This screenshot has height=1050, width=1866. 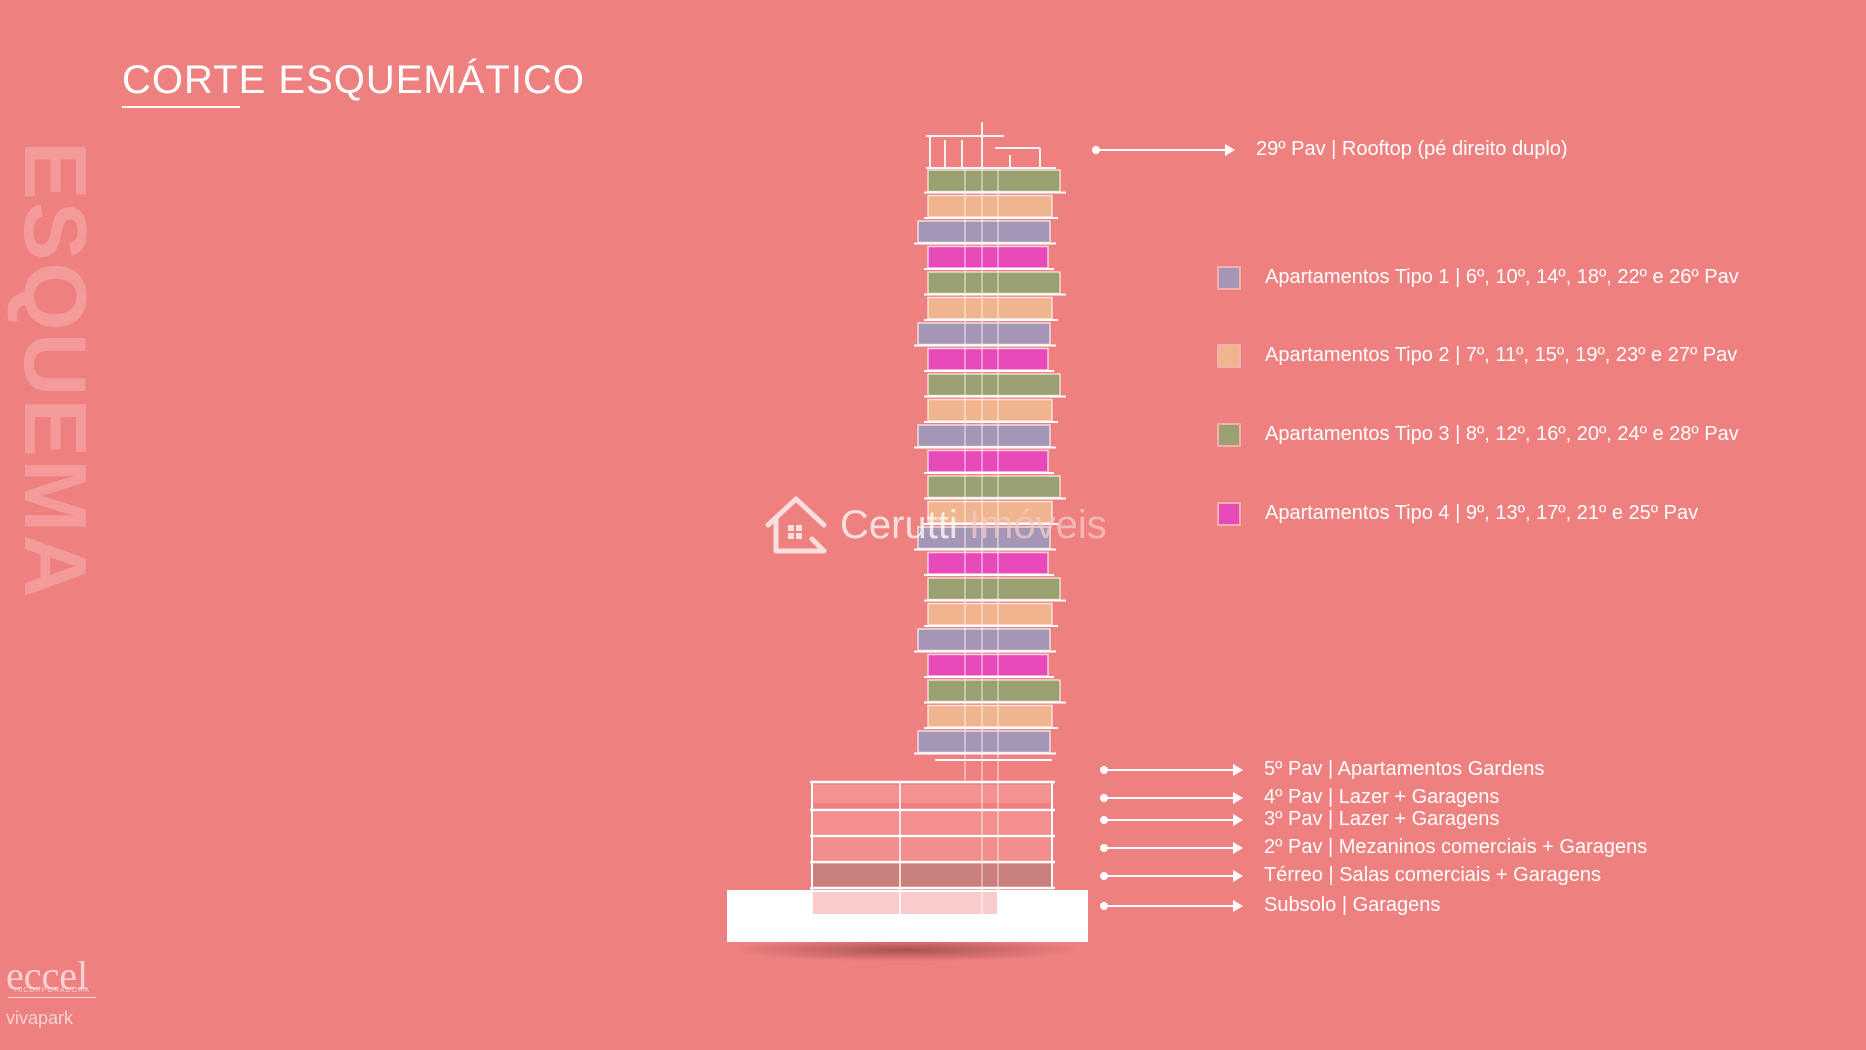 I want to click on legend-swatch-tipo1, so click(x=1229, y=278).